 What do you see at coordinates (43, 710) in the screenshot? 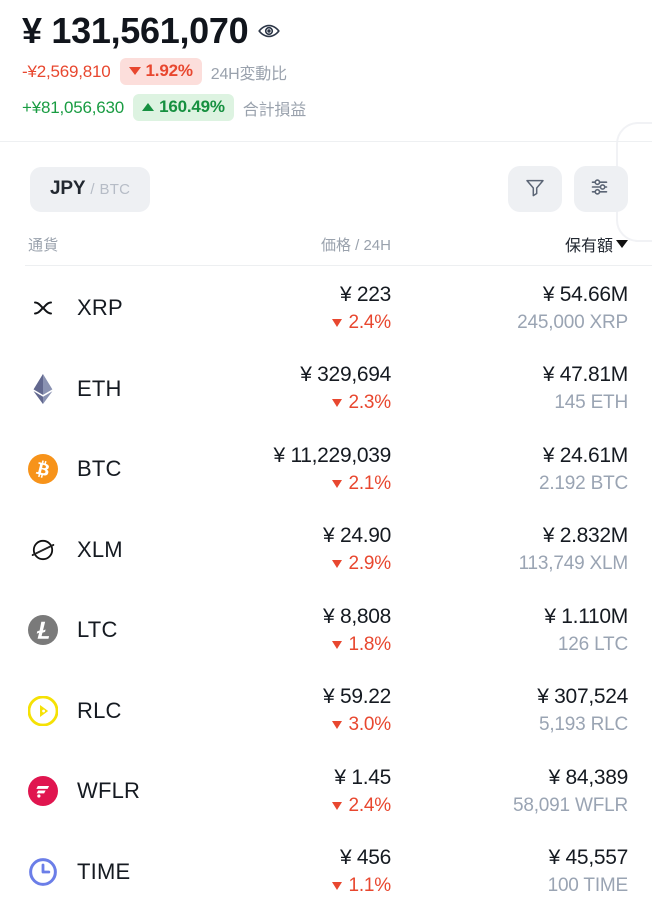
I see `rlc-coin-icon` at bounding box center [43, 710].